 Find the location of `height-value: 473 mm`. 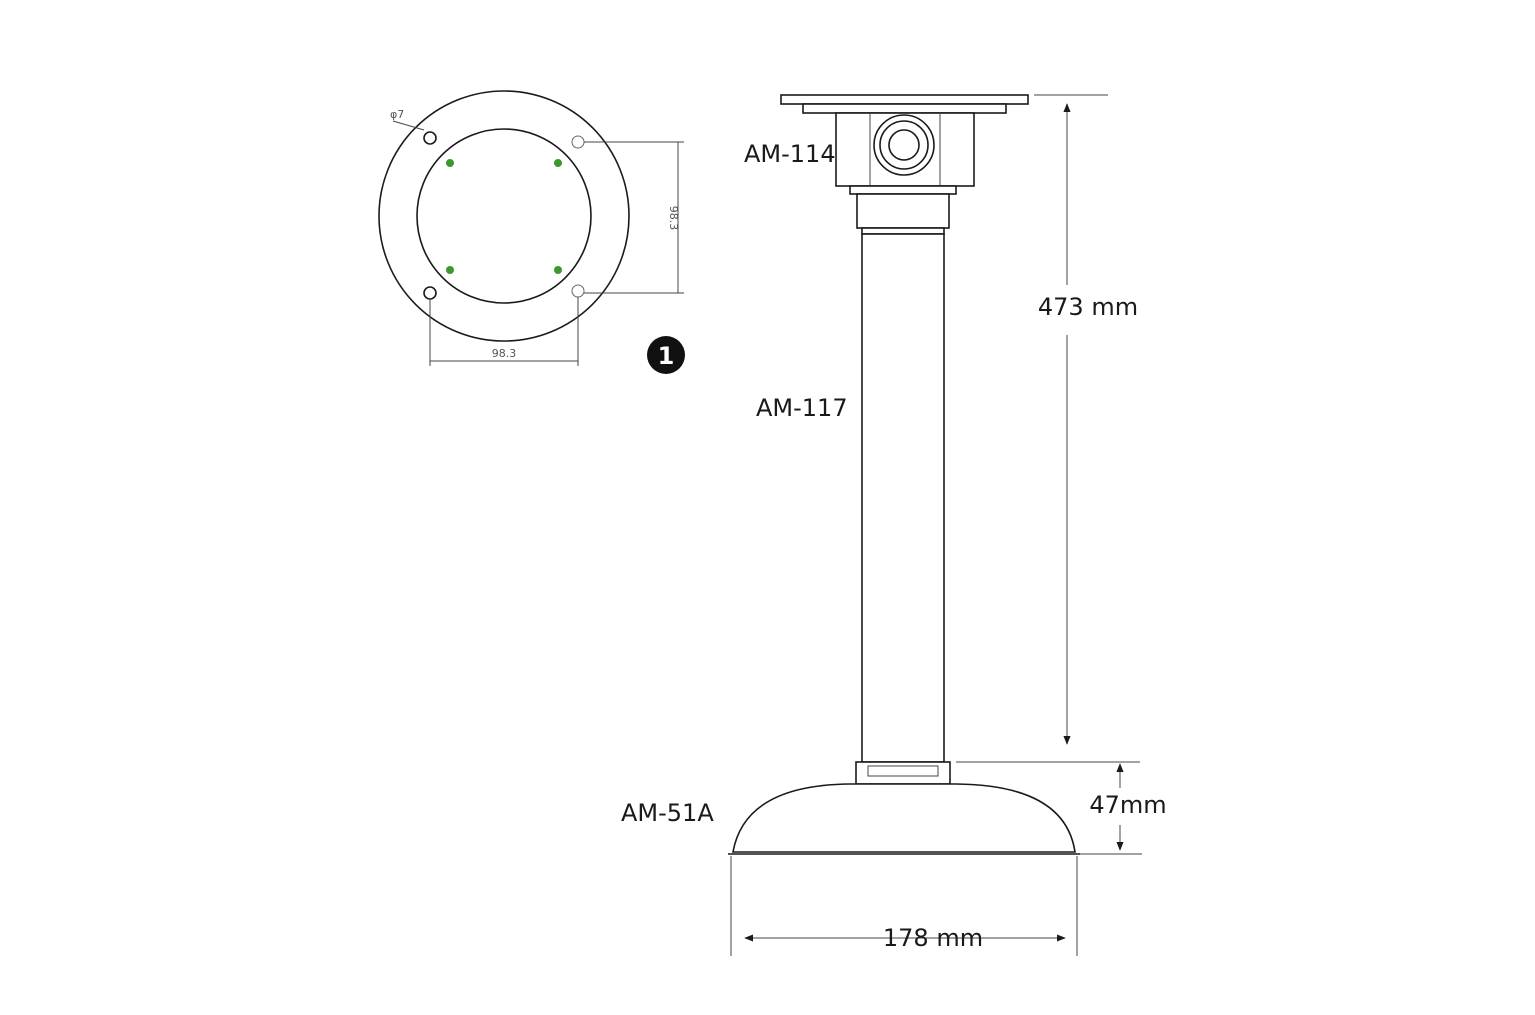

height-value: 473 mm is located at coordinates (1088, 307).